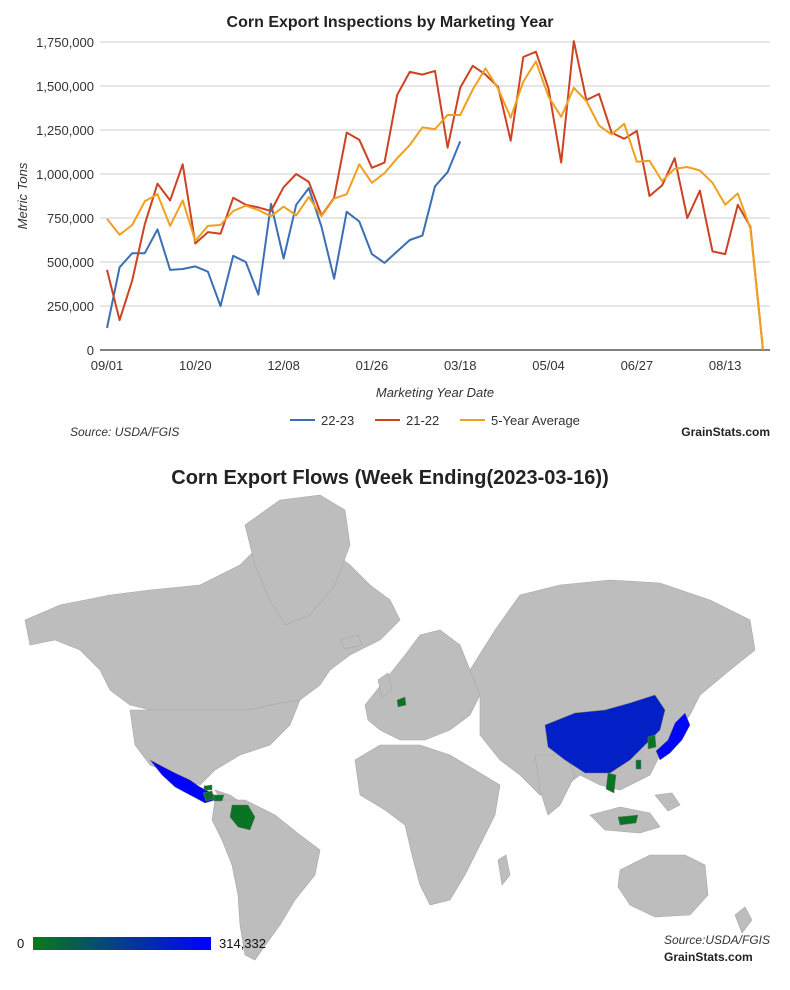 The width and height of the screenshot is (790, 990). Describe the element at coordinates (20, 943) in the screenshot. I see `scale-min-label: 0` at that location.